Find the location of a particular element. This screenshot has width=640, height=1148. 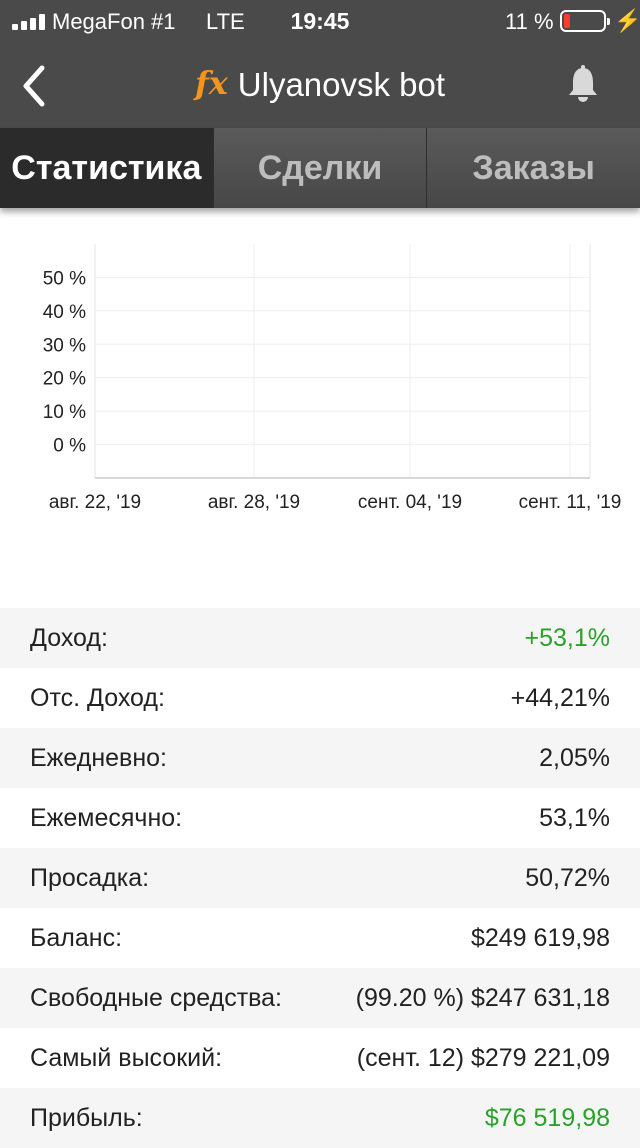

nav-bar: fx Ulyanovsk bot is located at coordinates (320, 86).